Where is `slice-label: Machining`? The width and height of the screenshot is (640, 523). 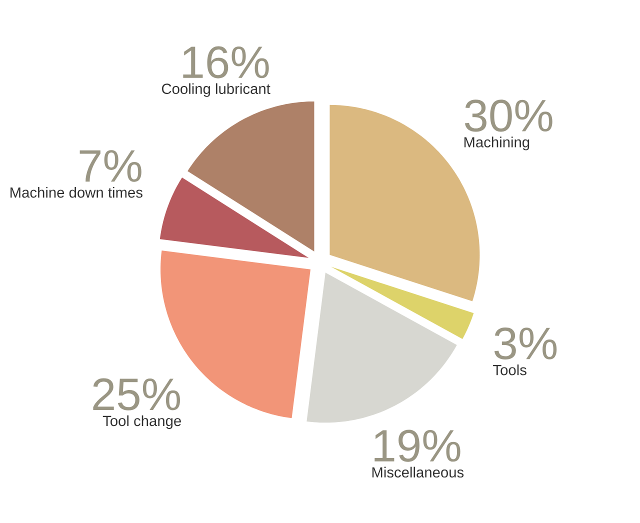
slice-label: Machining is located at coordinates (497, 143).